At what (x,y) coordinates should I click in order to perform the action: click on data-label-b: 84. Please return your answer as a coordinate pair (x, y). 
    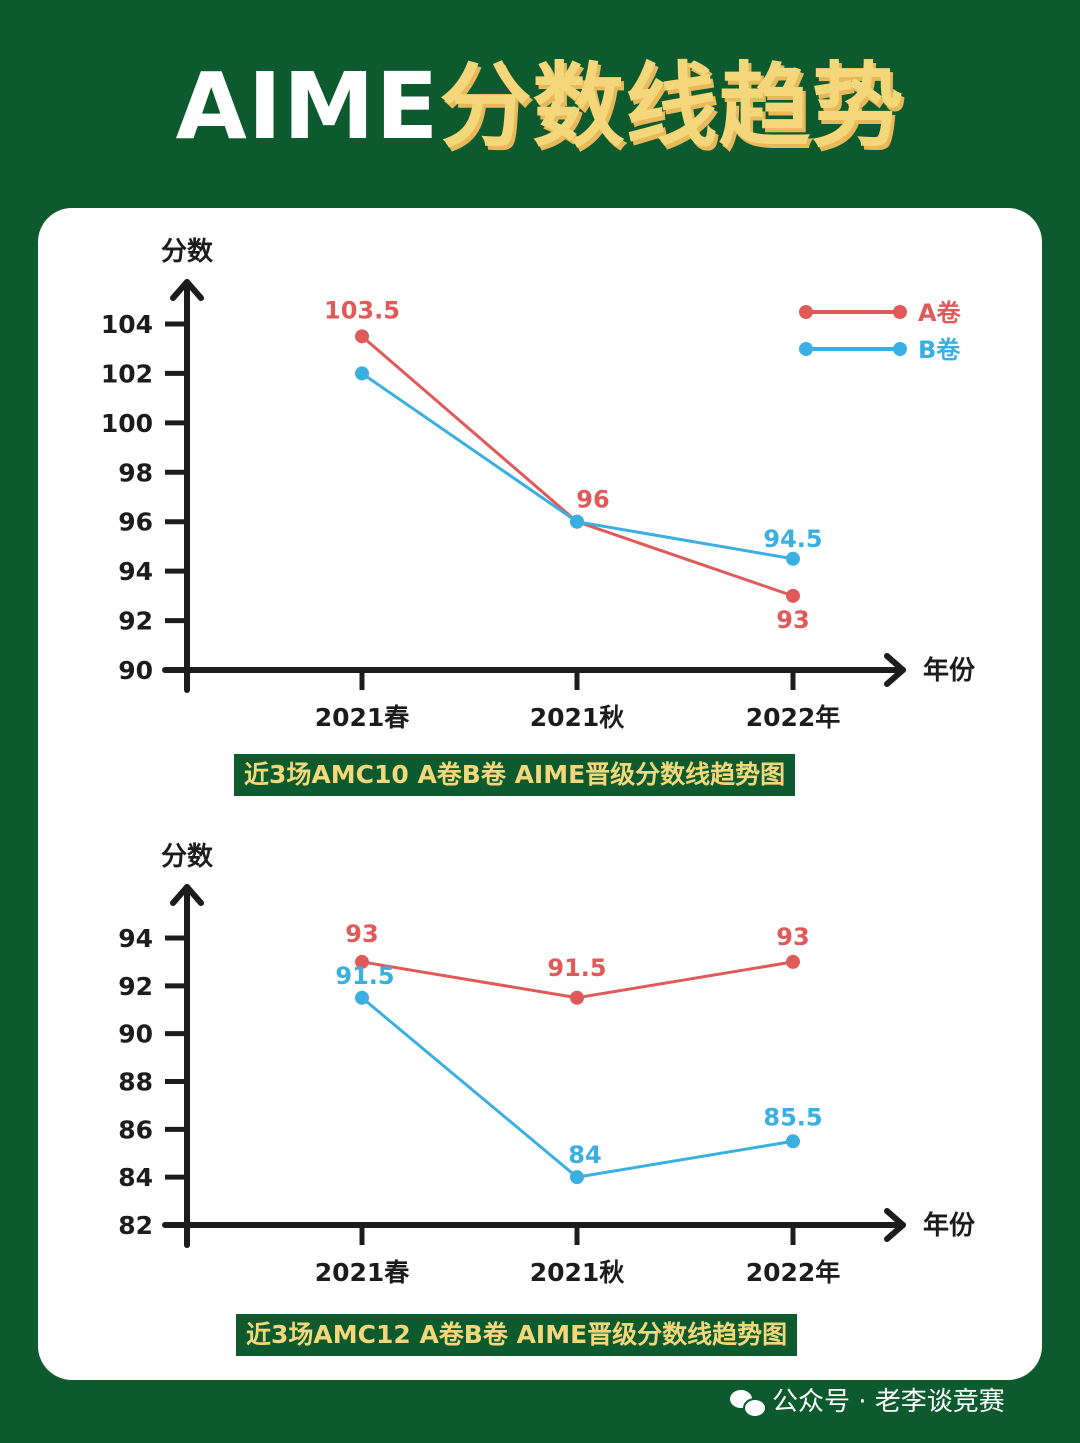
    Looking at the image, I should click on (584, 1155).